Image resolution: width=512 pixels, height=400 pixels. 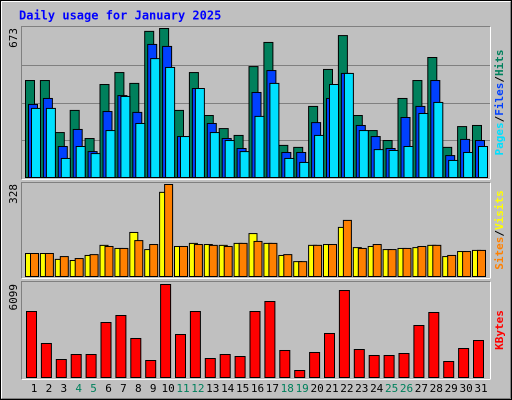 What do you see at coordinates (421, 388) in the screenshot?
I see `x-tick-label: 27` at bounding box center [421, 388].